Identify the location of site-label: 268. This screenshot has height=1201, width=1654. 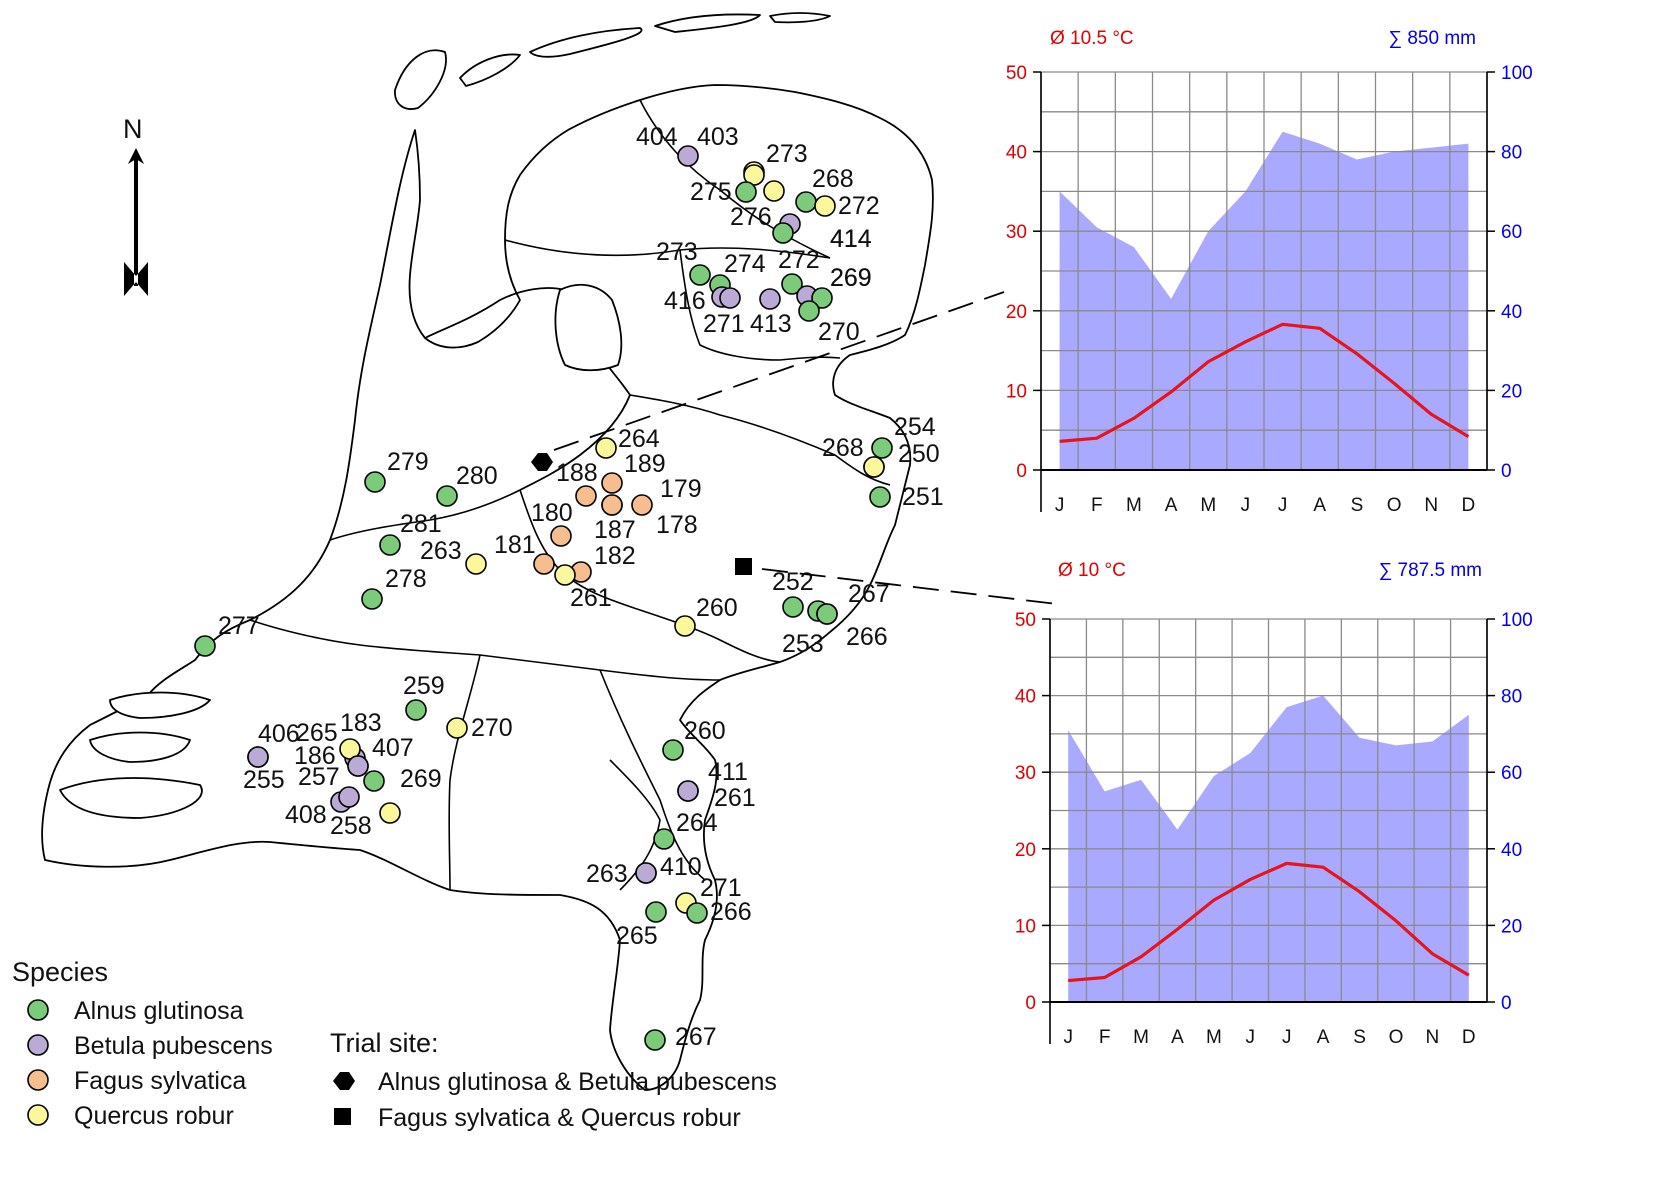
(843, 448).